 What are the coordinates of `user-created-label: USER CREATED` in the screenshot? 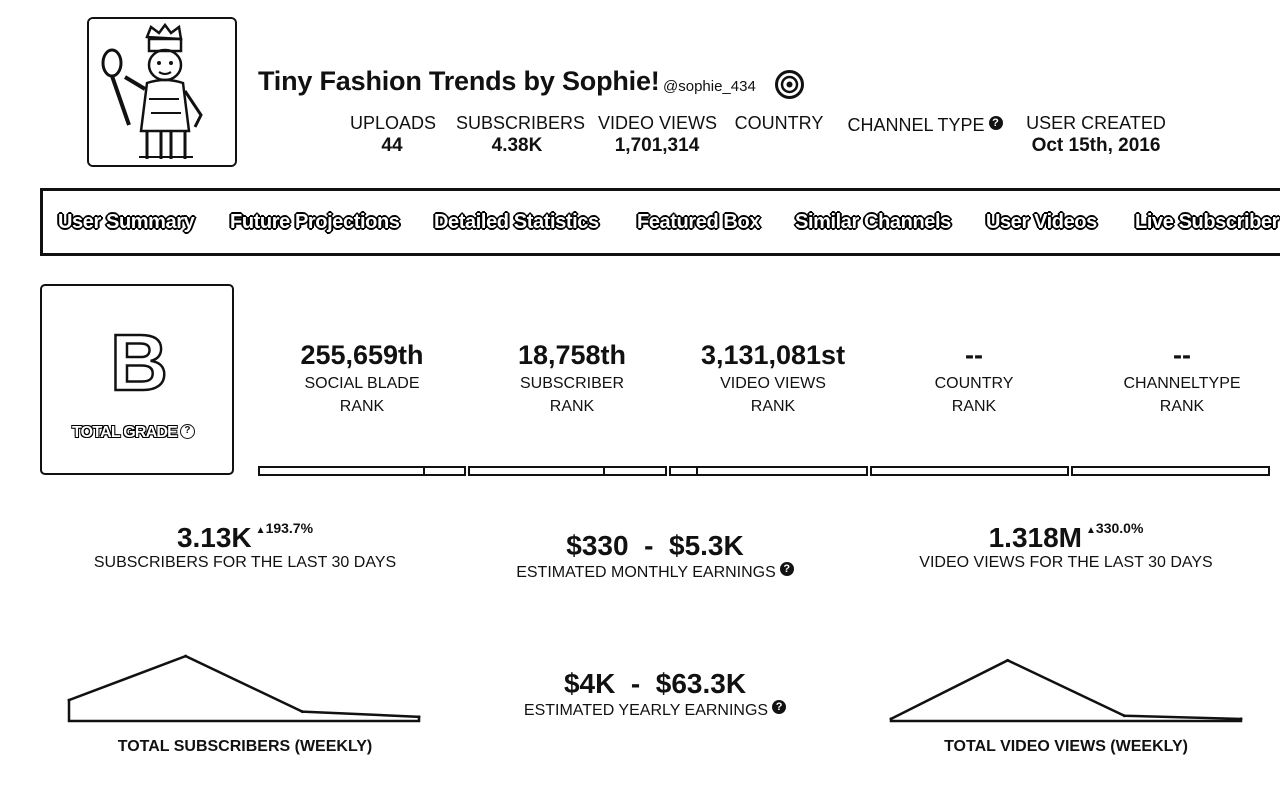 It's located at (1096, 123).